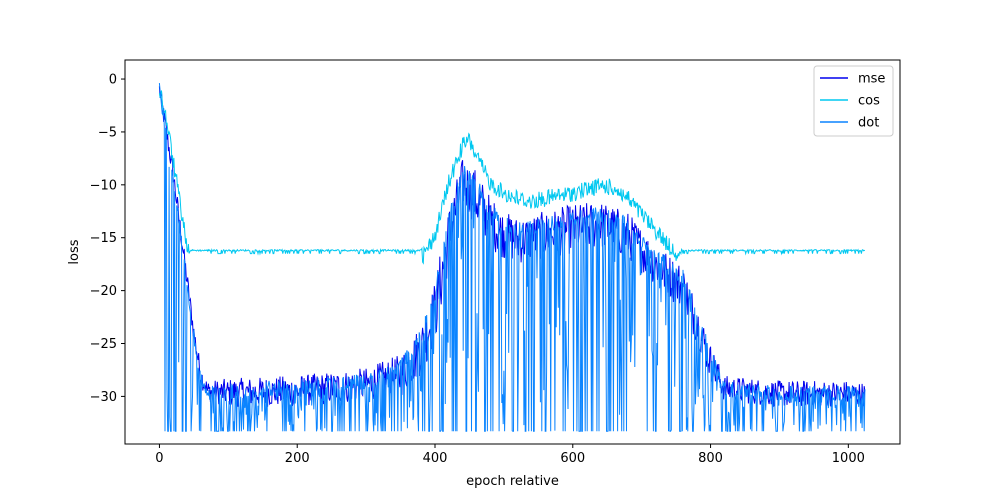 The height and width of the screenshot is (500, 1000). I want to click on legend-frame, so click(853, 101).